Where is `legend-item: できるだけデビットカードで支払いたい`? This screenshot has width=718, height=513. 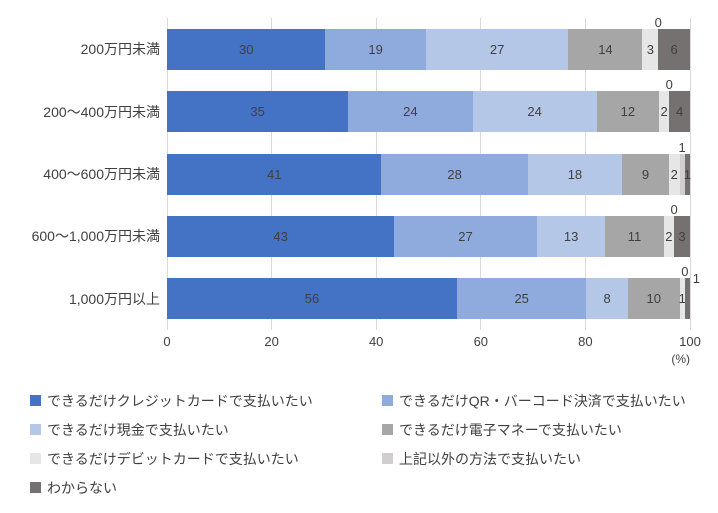 legend-item: できるだけデビットカードで支払いたい is located at coordinates (206, 458).